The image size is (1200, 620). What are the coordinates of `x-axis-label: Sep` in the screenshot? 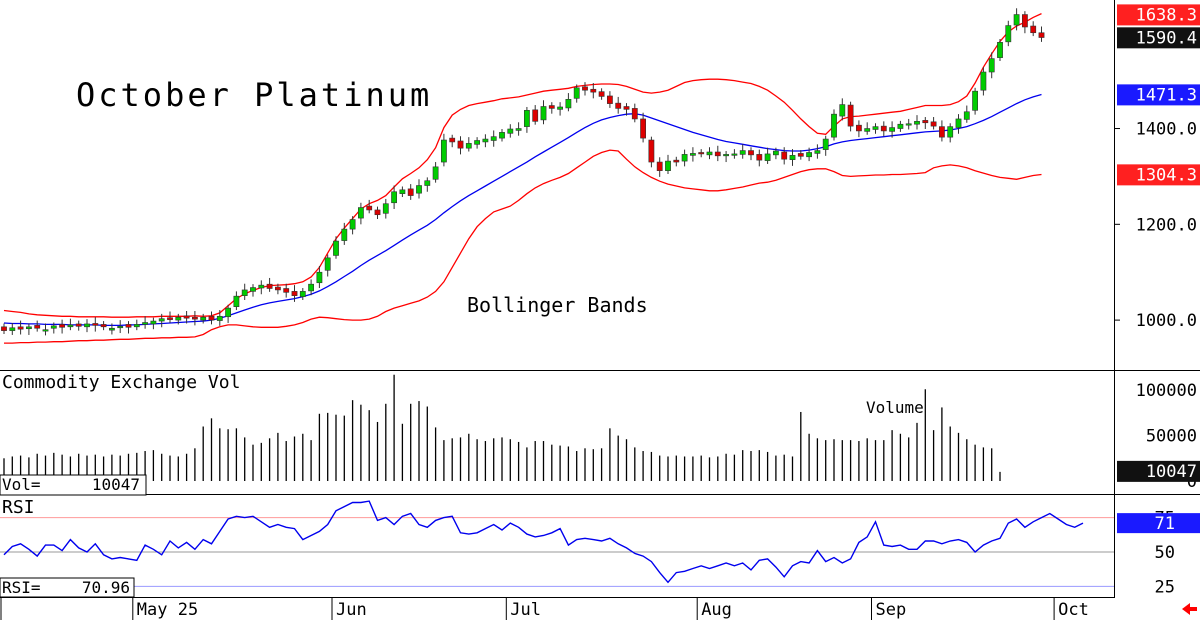 It's located at (891, 610).